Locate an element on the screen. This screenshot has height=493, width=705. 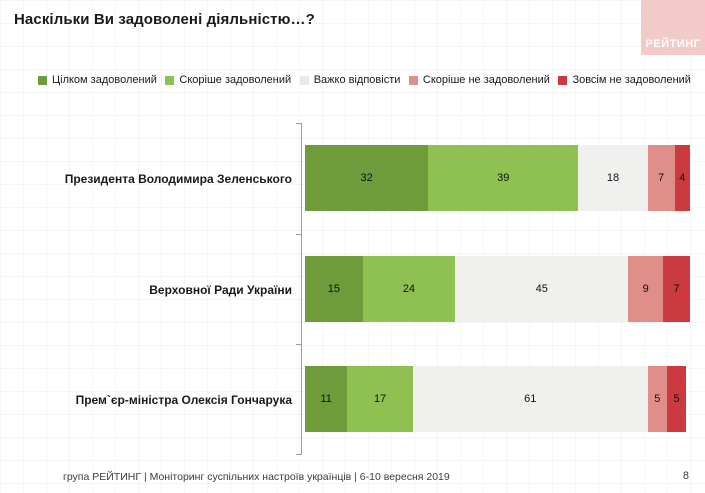
category-label: Президента Володимира Зеленського is located at coordinates (178, 178).